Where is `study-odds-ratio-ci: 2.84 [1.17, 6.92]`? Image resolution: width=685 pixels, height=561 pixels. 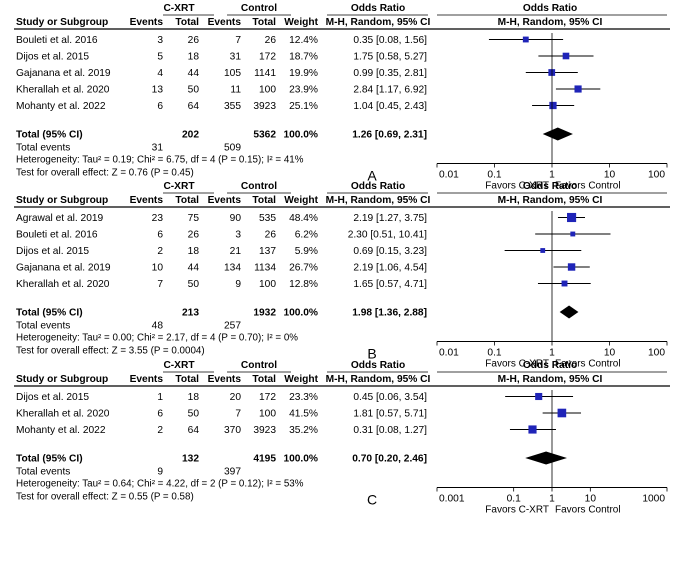
study-odds-ratio-ci: 2.84 [1.17, 6.92] is located at coordinates (390, 90).